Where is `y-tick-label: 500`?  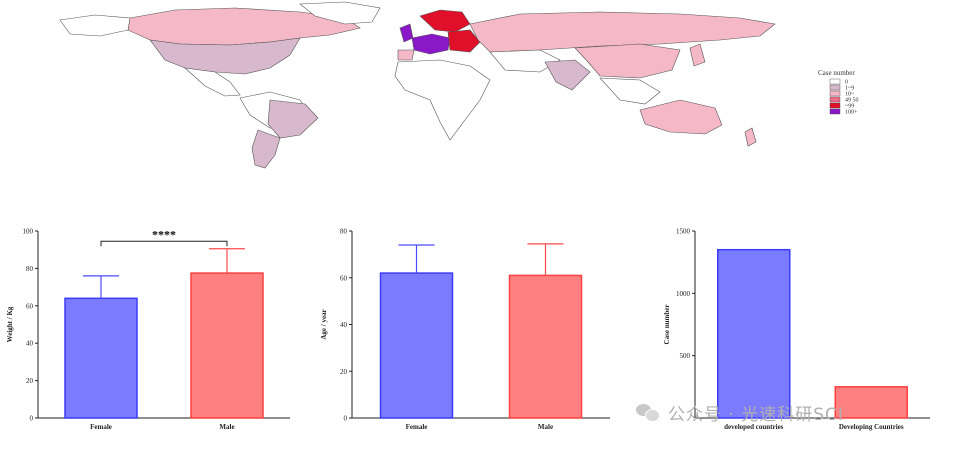 y-tick-label: 500 is located at coordinates (685, 356).